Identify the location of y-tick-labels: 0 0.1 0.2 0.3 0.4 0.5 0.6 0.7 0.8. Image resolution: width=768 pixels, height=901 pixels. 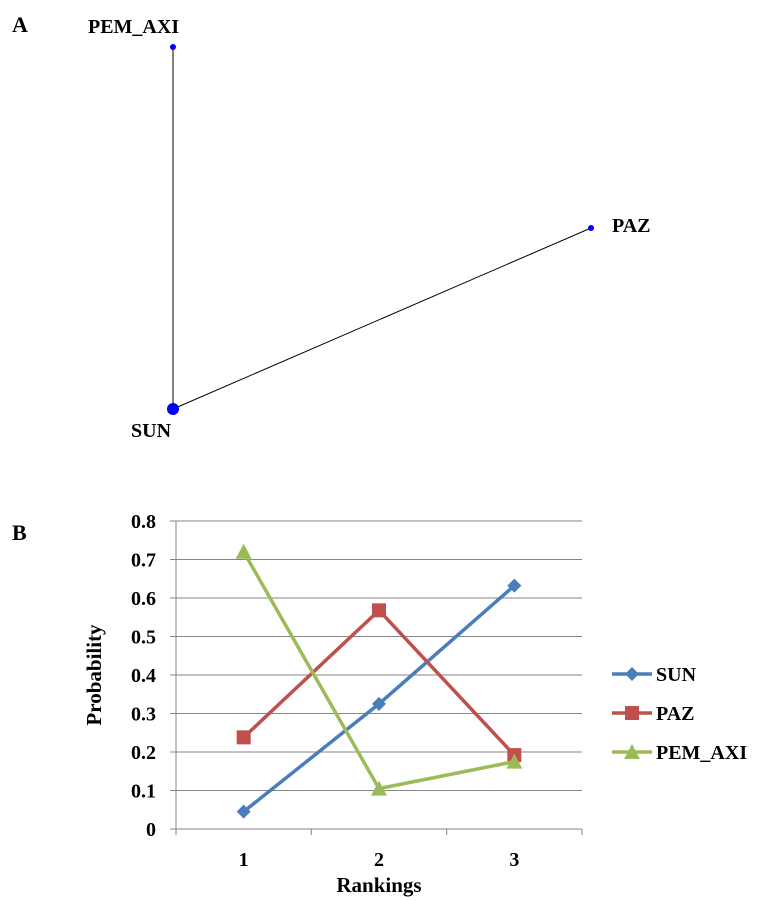
(143, 676).